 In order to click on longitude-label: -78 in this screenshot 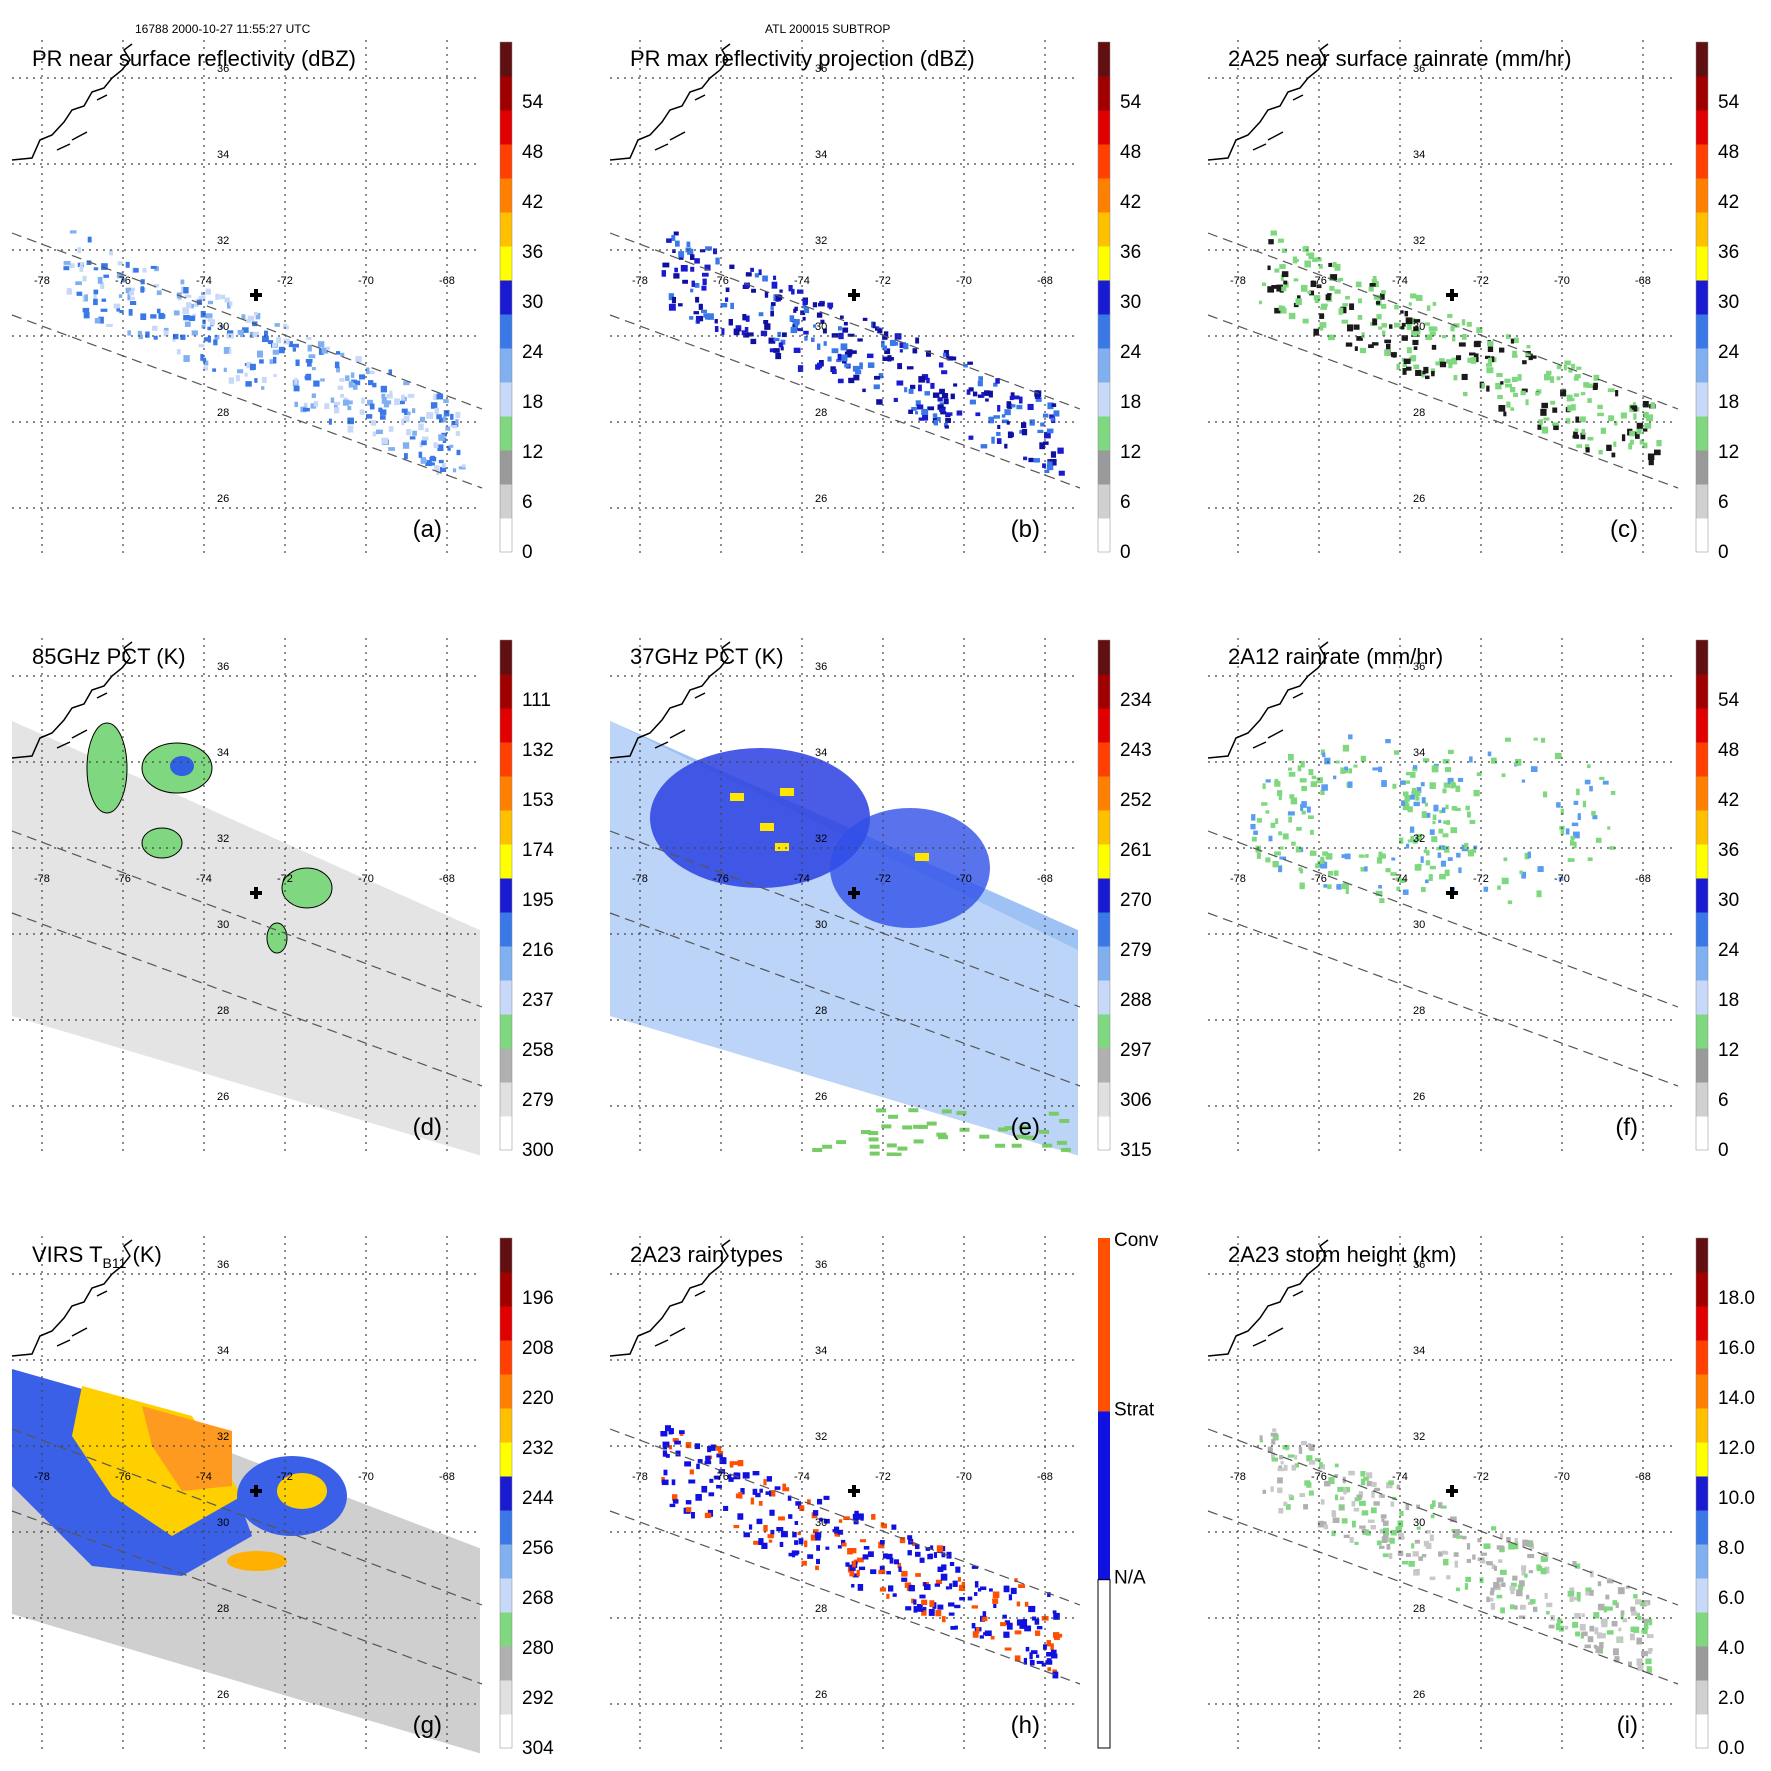, I will do `click(1238, 879)`.